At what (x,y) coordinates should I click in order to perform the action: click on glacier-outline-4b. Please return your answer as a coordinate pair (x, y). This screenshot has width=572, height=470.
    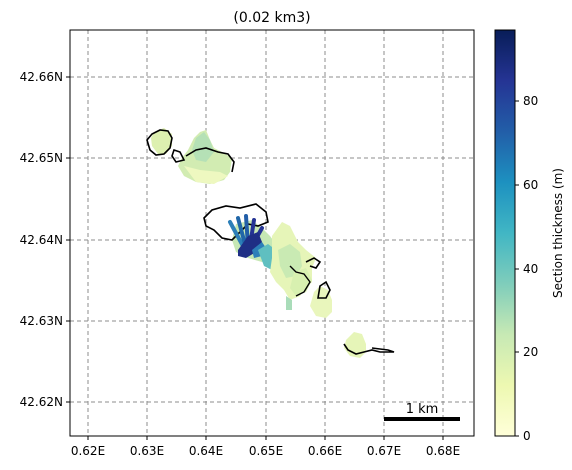
    Looking at the image, I should click on (300, 281).